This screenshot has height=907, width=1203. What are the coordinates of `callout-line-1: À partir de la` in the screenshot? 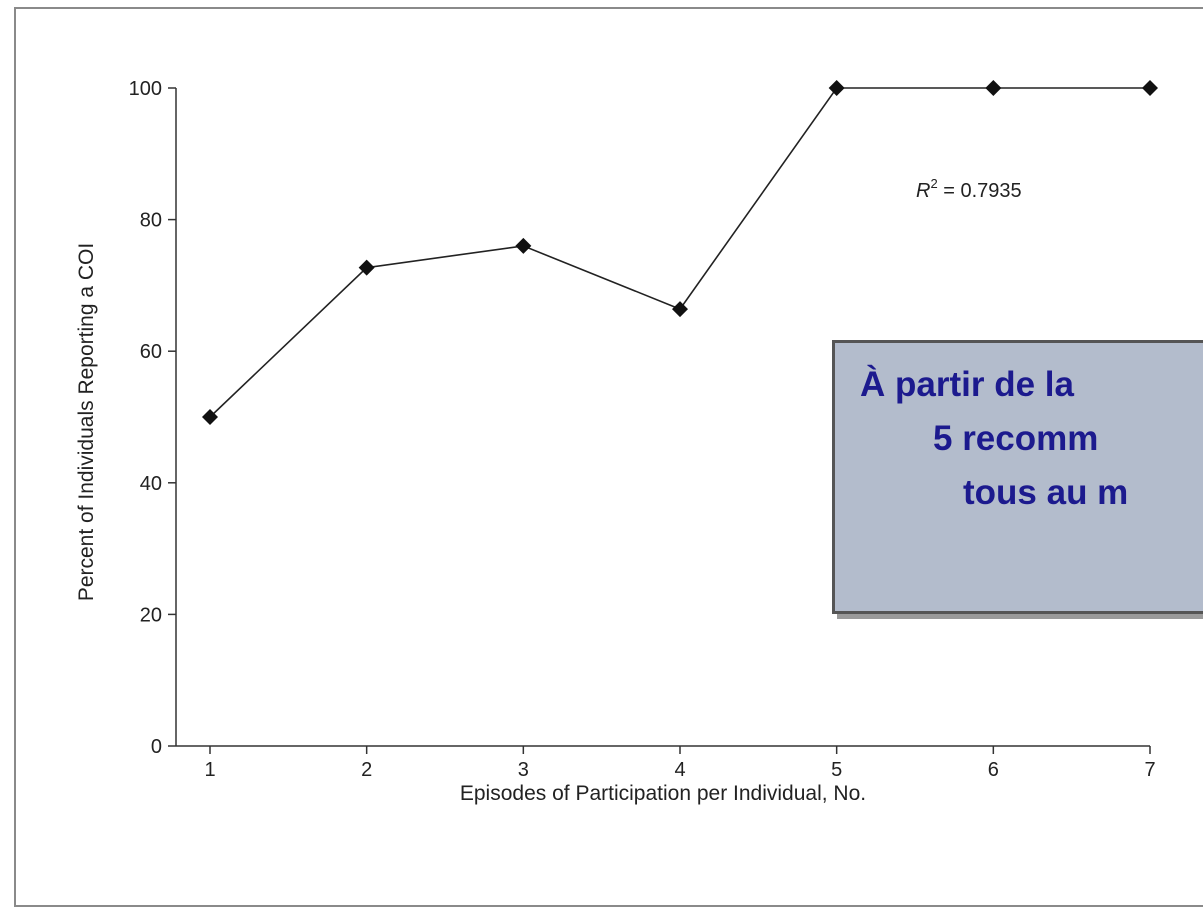 It's located at (967, 384).